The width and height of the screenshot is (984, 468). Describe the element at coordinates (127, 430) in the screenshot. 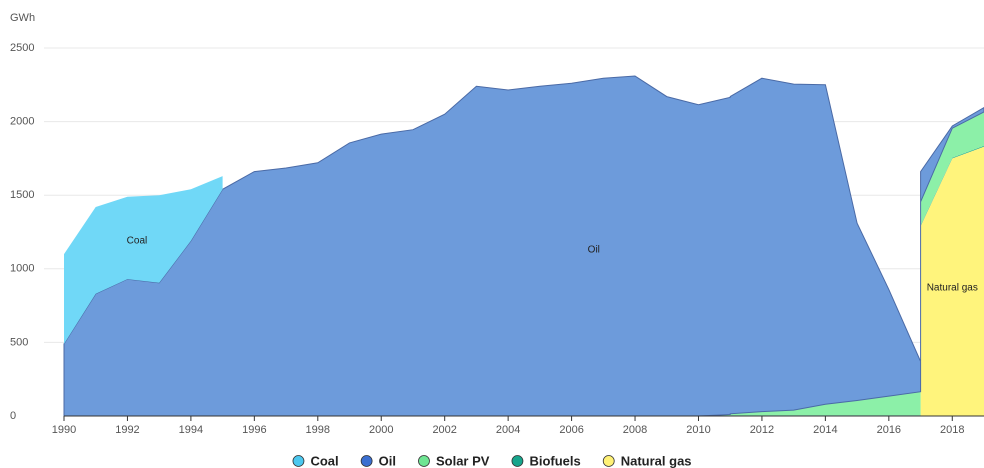

I see `x-tick-label: 1992` at that location.